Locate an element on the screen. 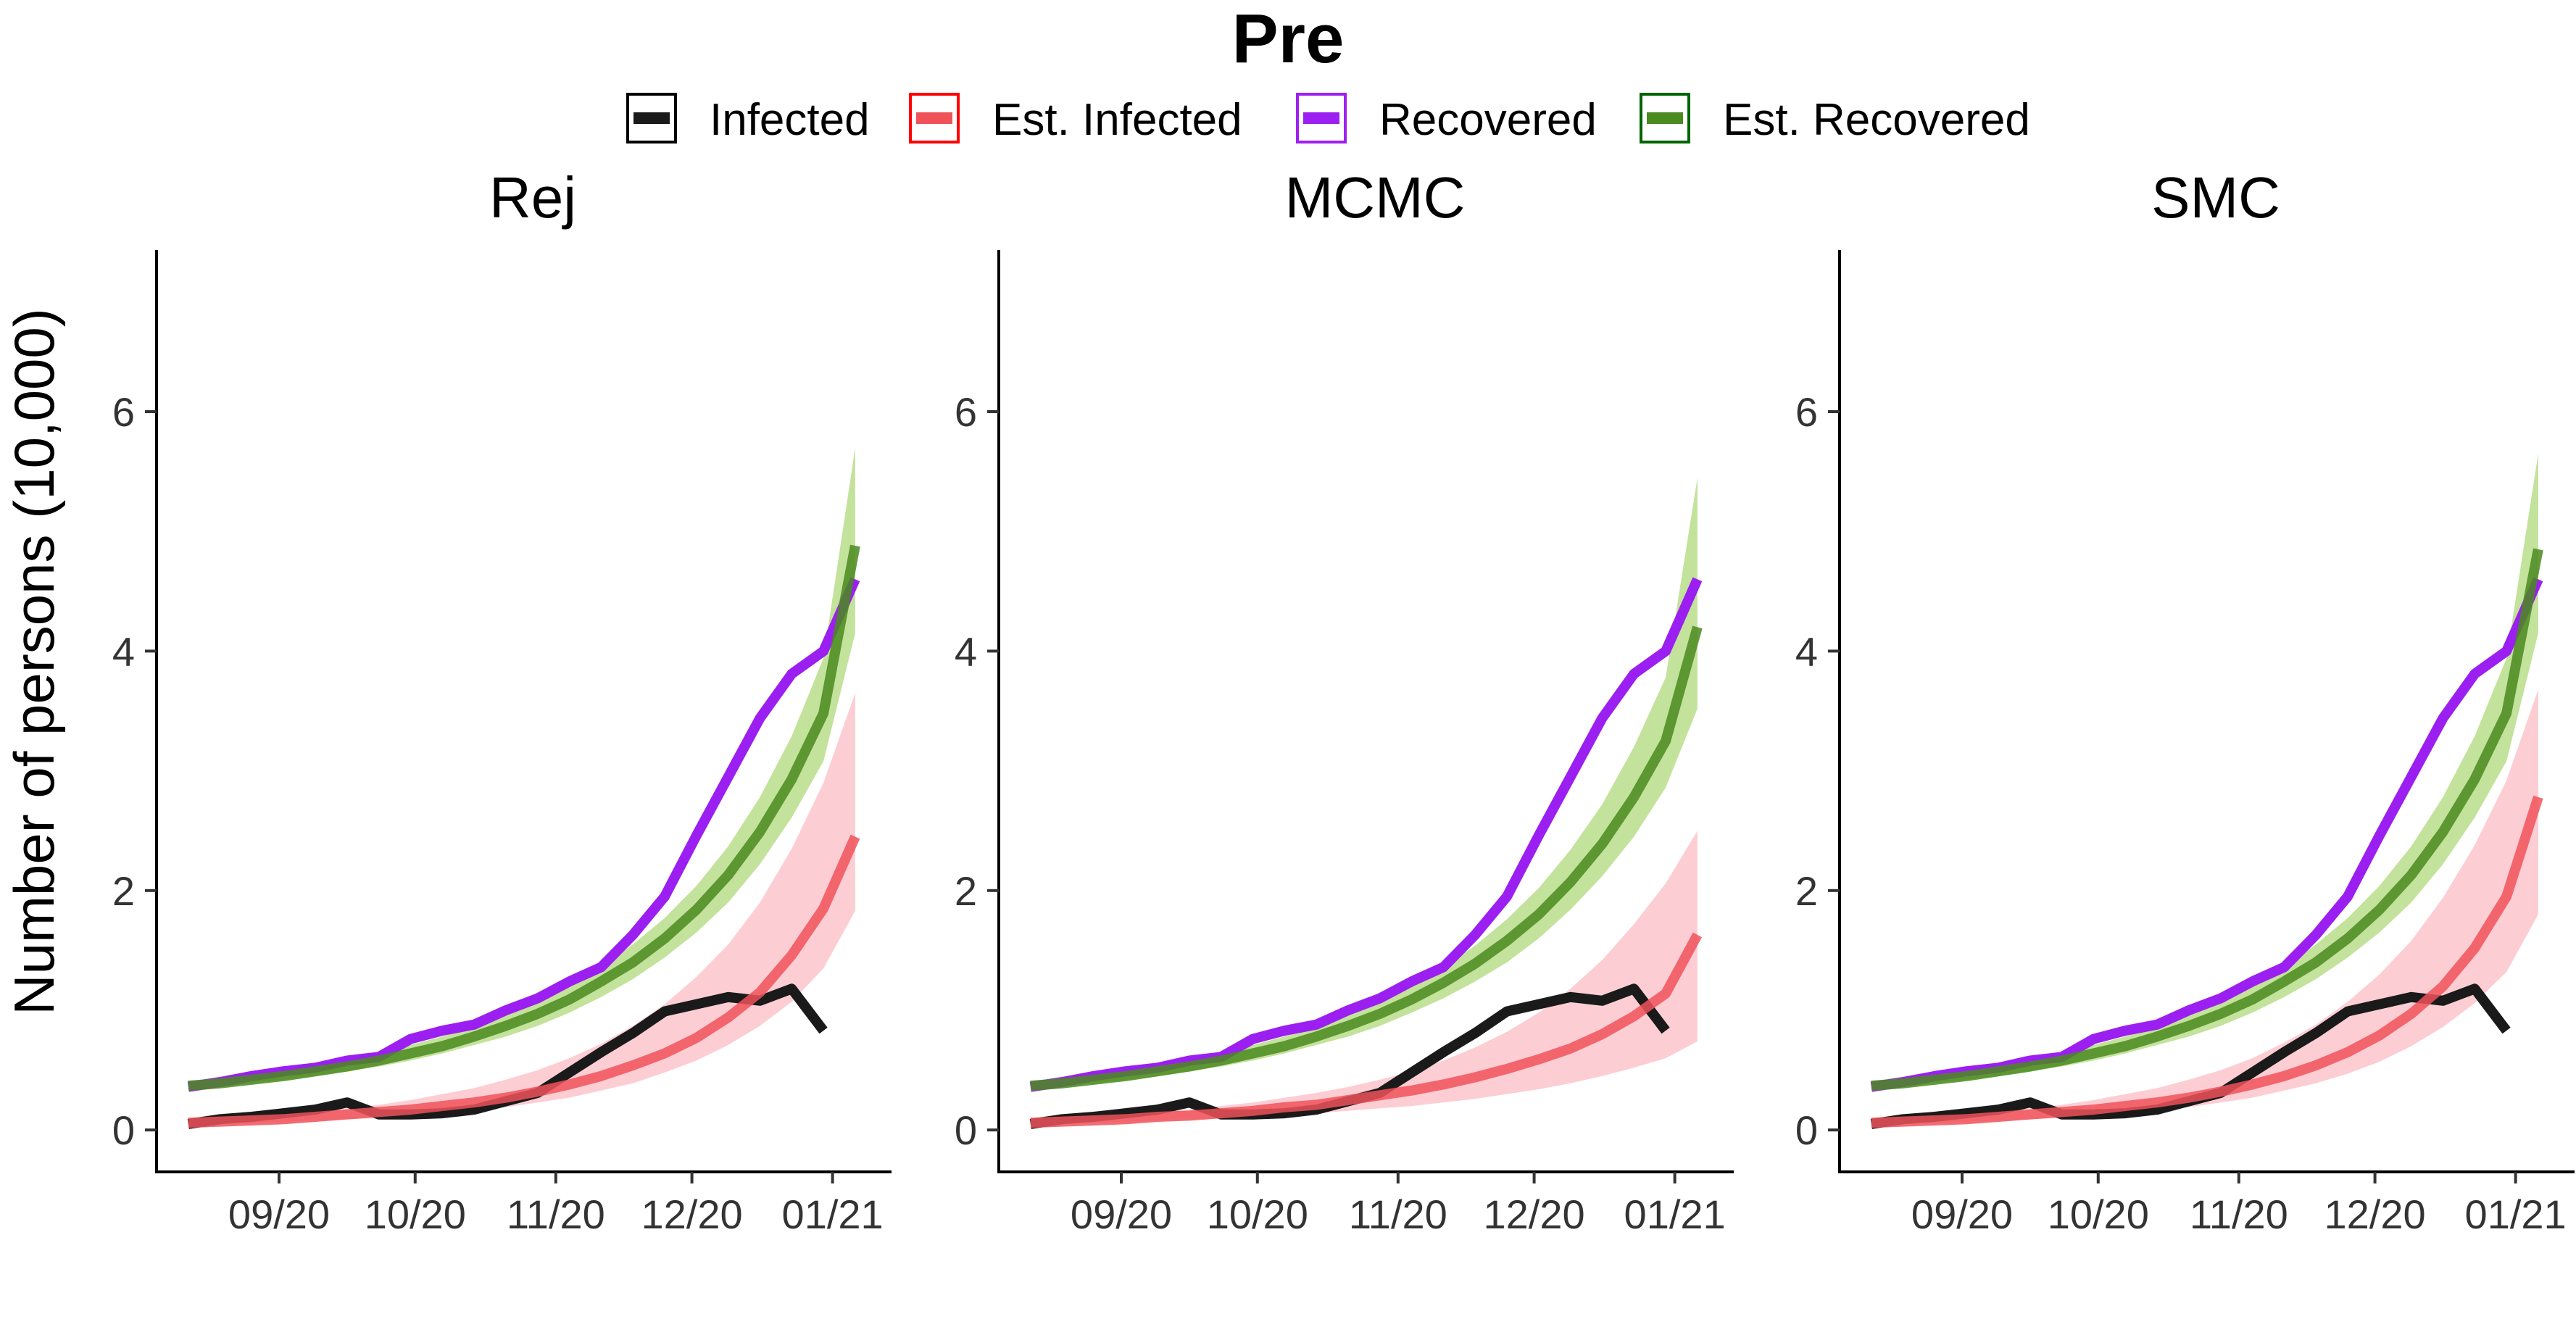 The width and height of the screenshot is (2576, 1319). legend-item-infected: Infected is located at coordinates (748, 119).